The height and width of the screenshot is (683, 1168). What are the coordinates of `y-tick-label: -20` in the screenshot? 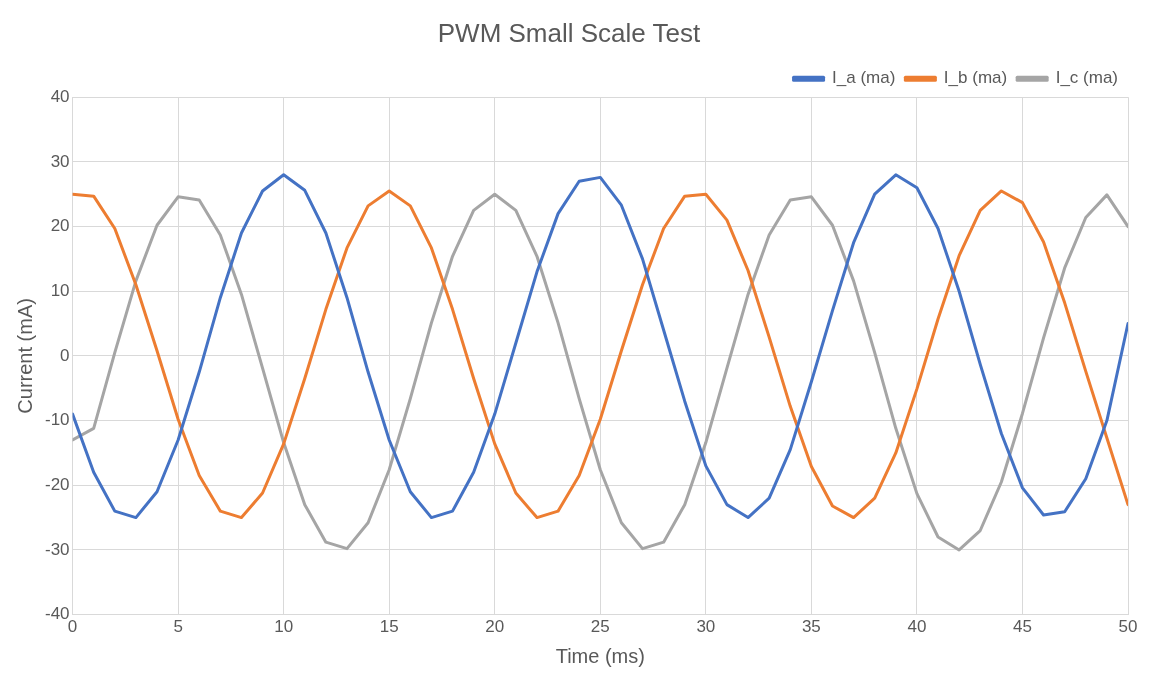 It's located at (57, 484).